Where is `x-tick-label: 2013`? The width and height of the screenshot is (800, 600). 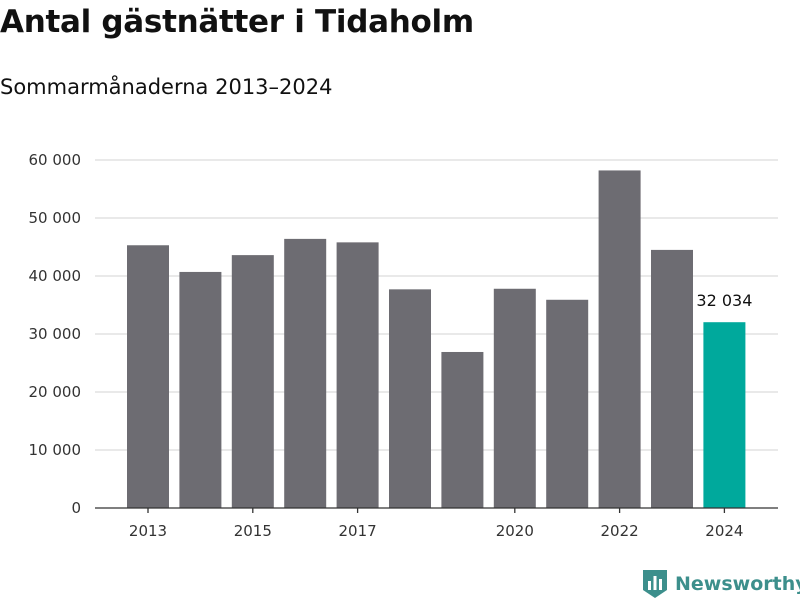 x-tick-label: 2013 is located at coordinates (148, 531).